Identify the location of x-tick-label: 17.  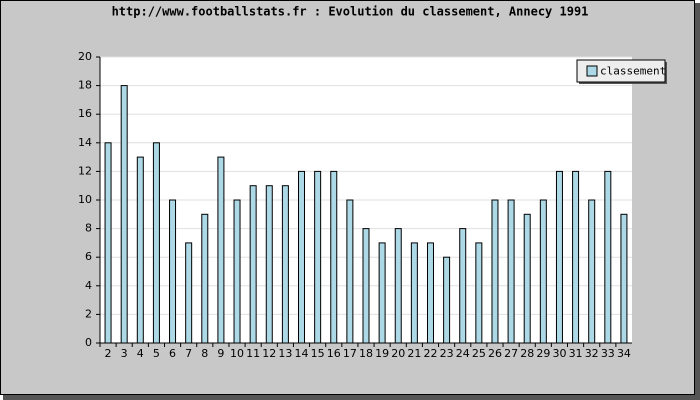
(350, 353).